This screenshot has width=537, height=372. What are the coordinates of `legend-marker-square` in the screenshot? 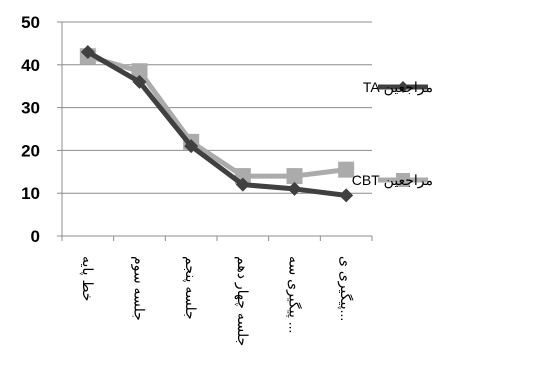 It's located at (403, 180).